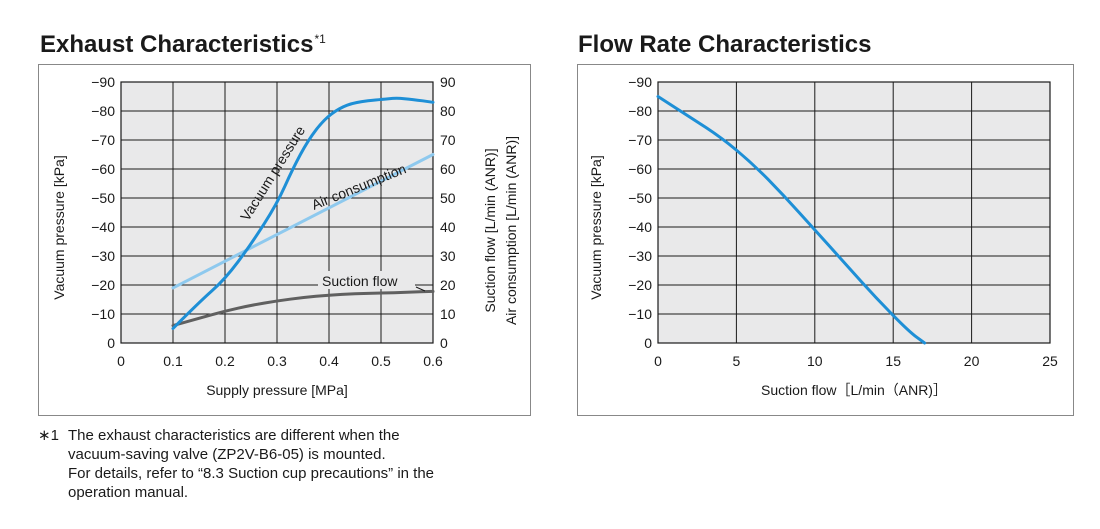 The width and height of the screenshot is (1100, 529). I want to click on suction-flow-annotation-bg, so click(366, 280).